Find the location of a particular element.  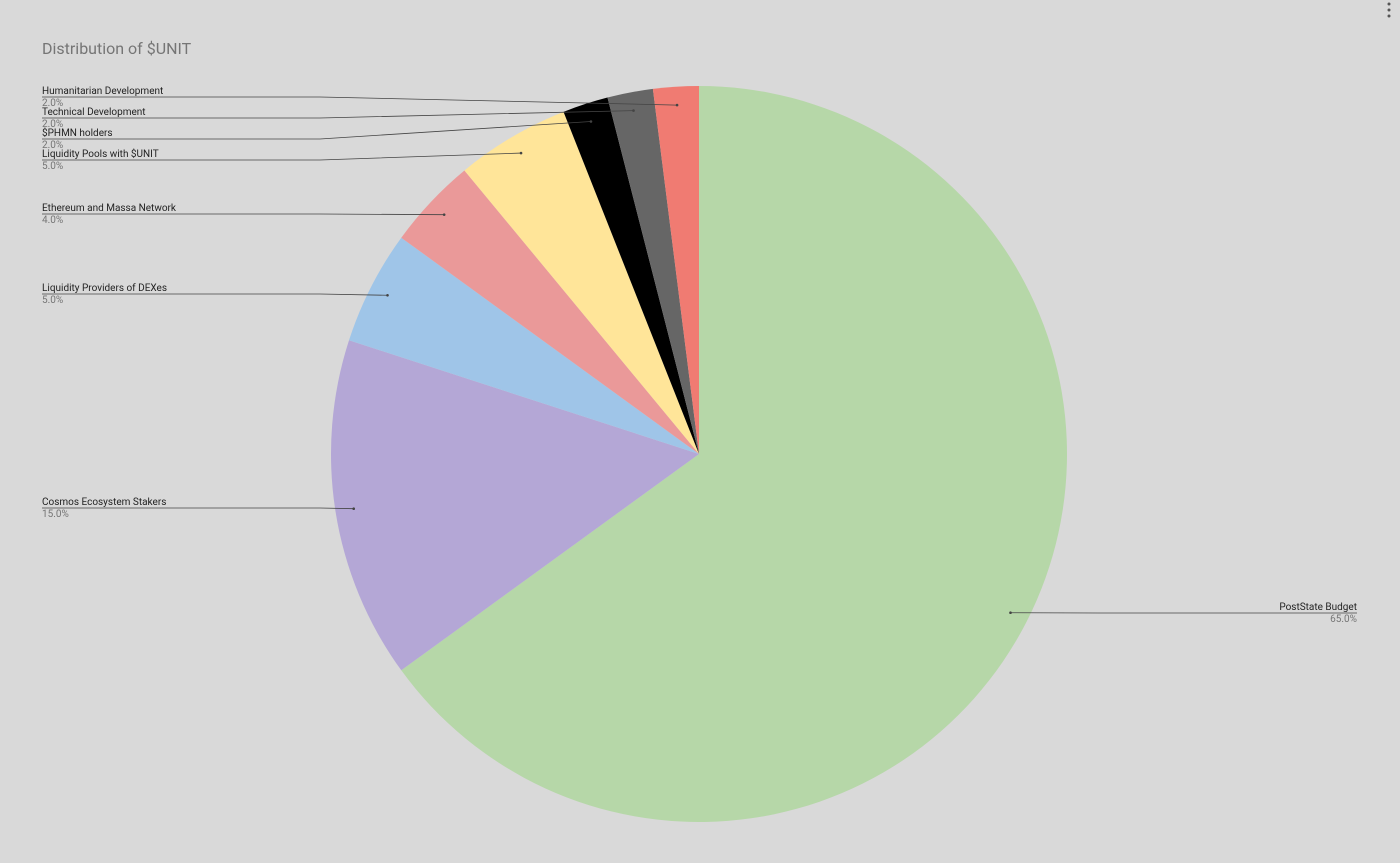

slice-label: Humanitarian Development is located at coordinates (102, 91).